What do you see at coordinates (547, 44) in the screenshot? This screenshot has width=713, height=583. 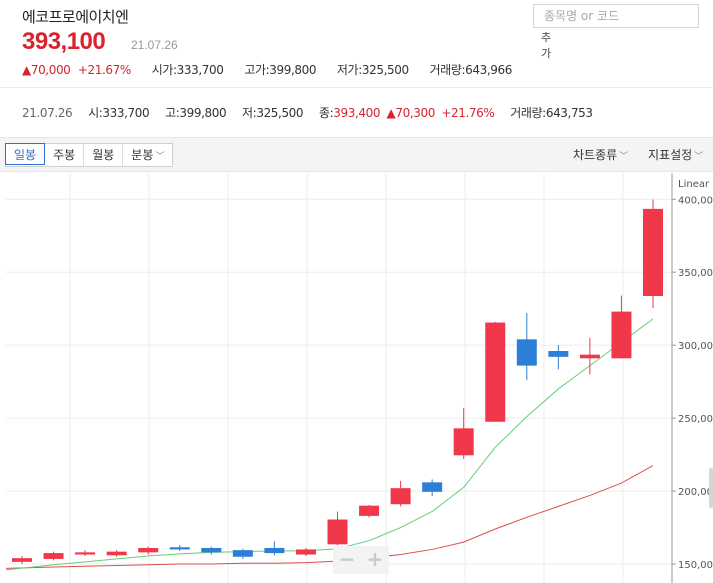 I see `add-button: 추가` at bounding box center [547, 44].